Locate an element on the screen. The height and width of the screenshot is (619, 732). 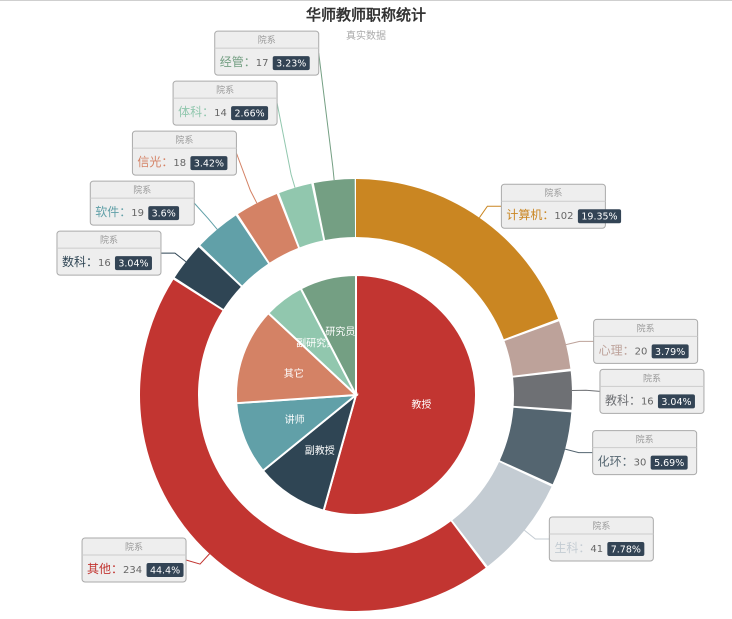
label-percent: 7.78% is located at coordinates (626, 550).